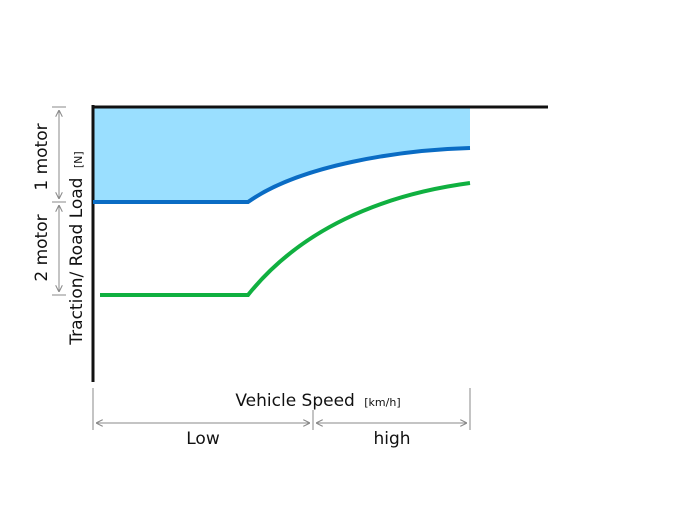 The image size is (700, 525). I want to click on low-speed-label: Low, so click(203, 439).